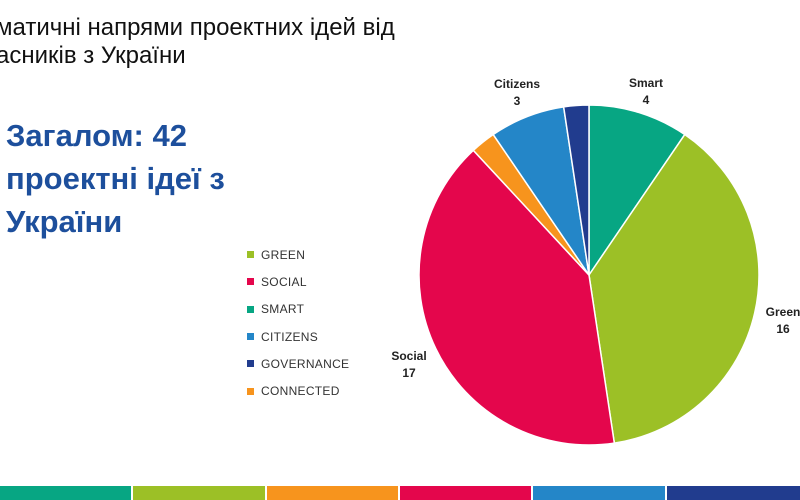  What do you see at coordinates (250, 282) in the screenshot?
I see `legend-swatch-social` at bounding box center [250, 282].